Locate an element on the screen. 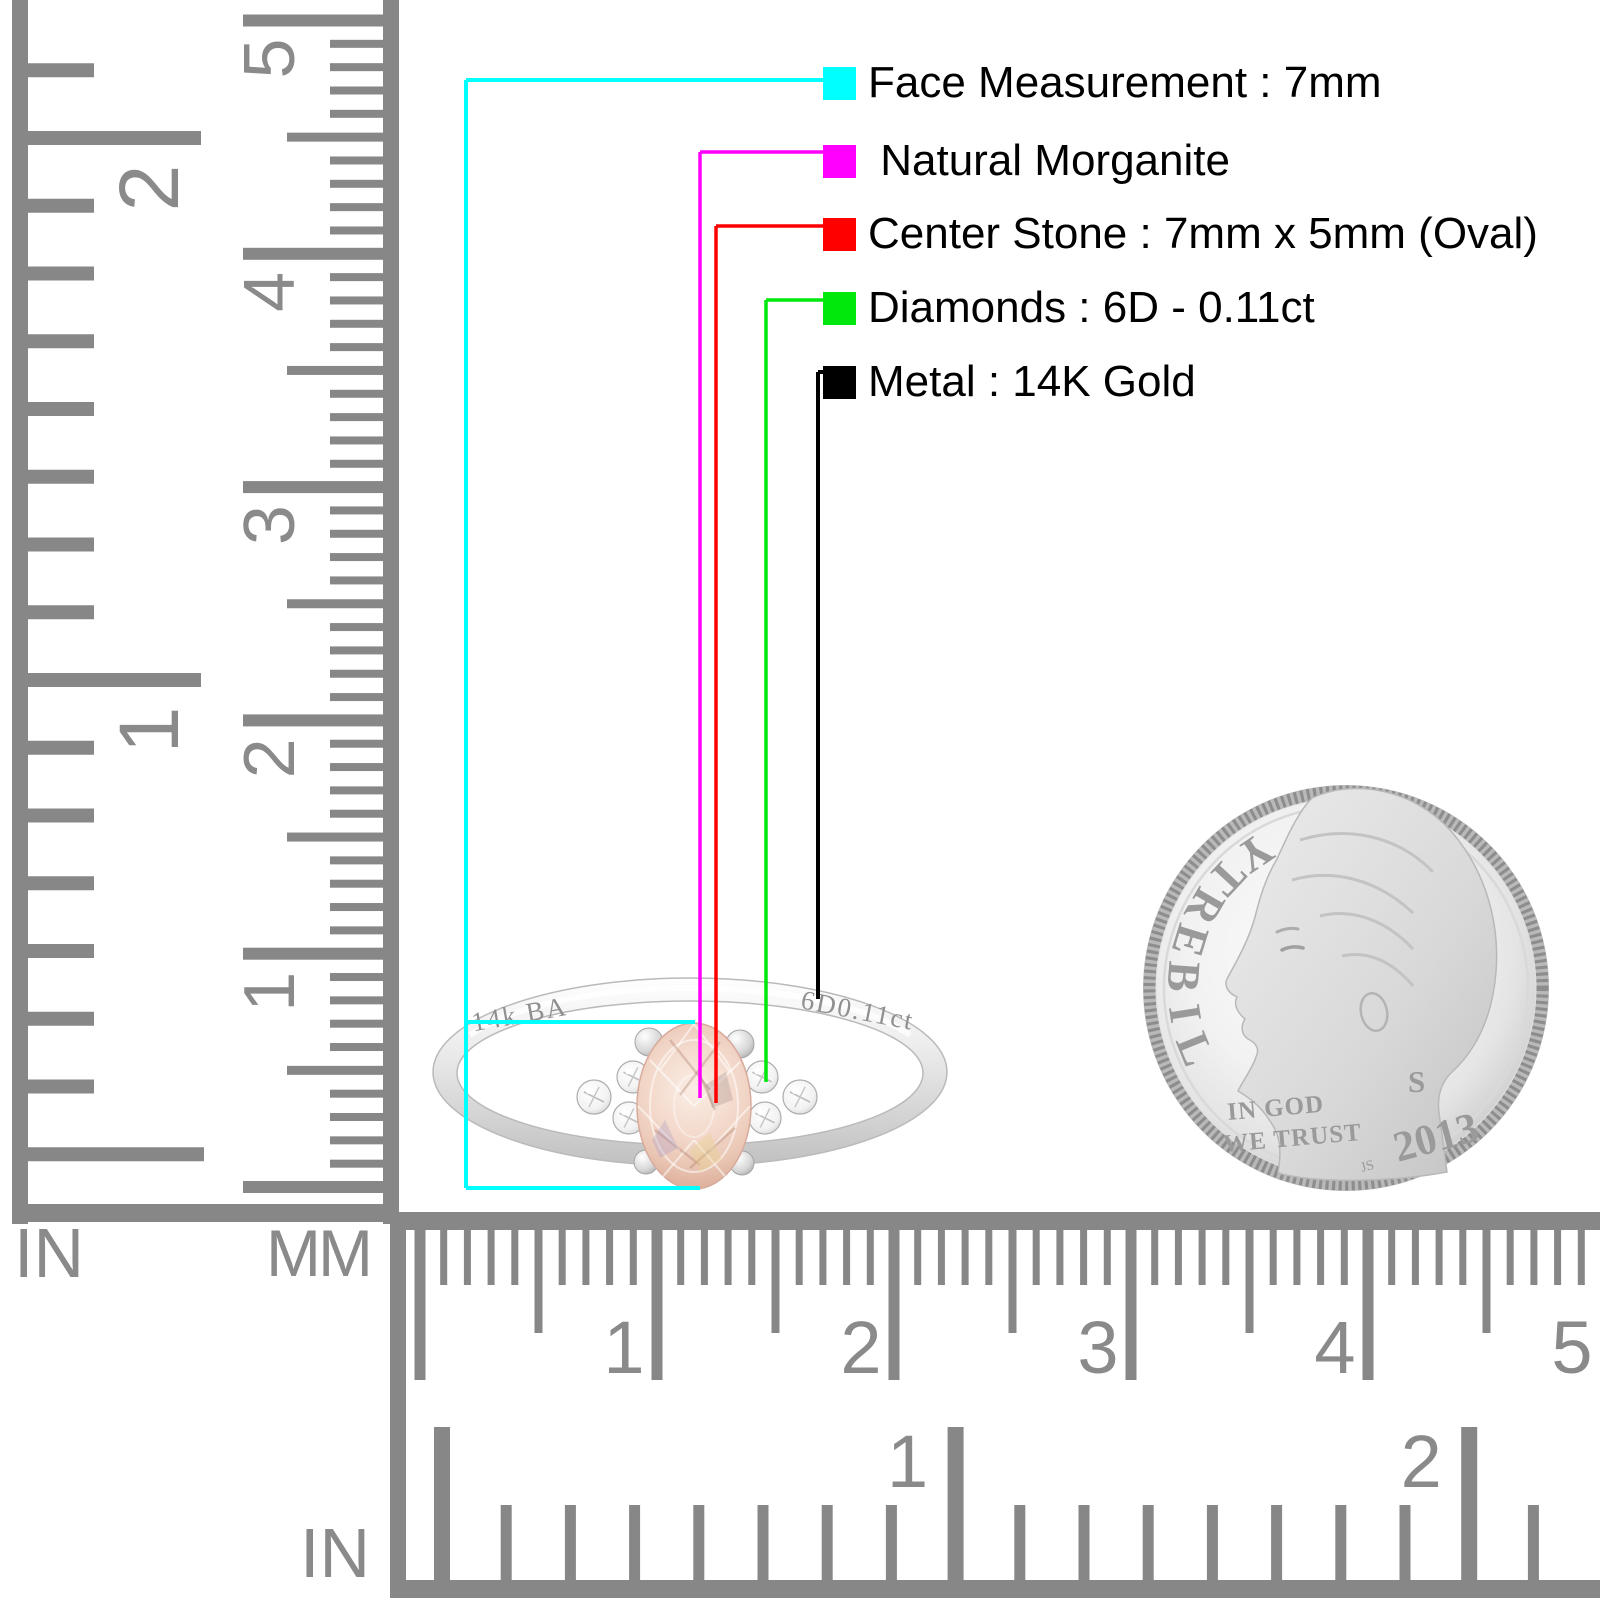  left-ruler-inch-unit: IN is located at coordinates (49, 1253).